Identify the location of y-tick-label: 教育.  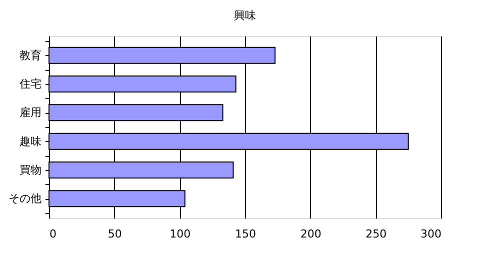
(31, 55).